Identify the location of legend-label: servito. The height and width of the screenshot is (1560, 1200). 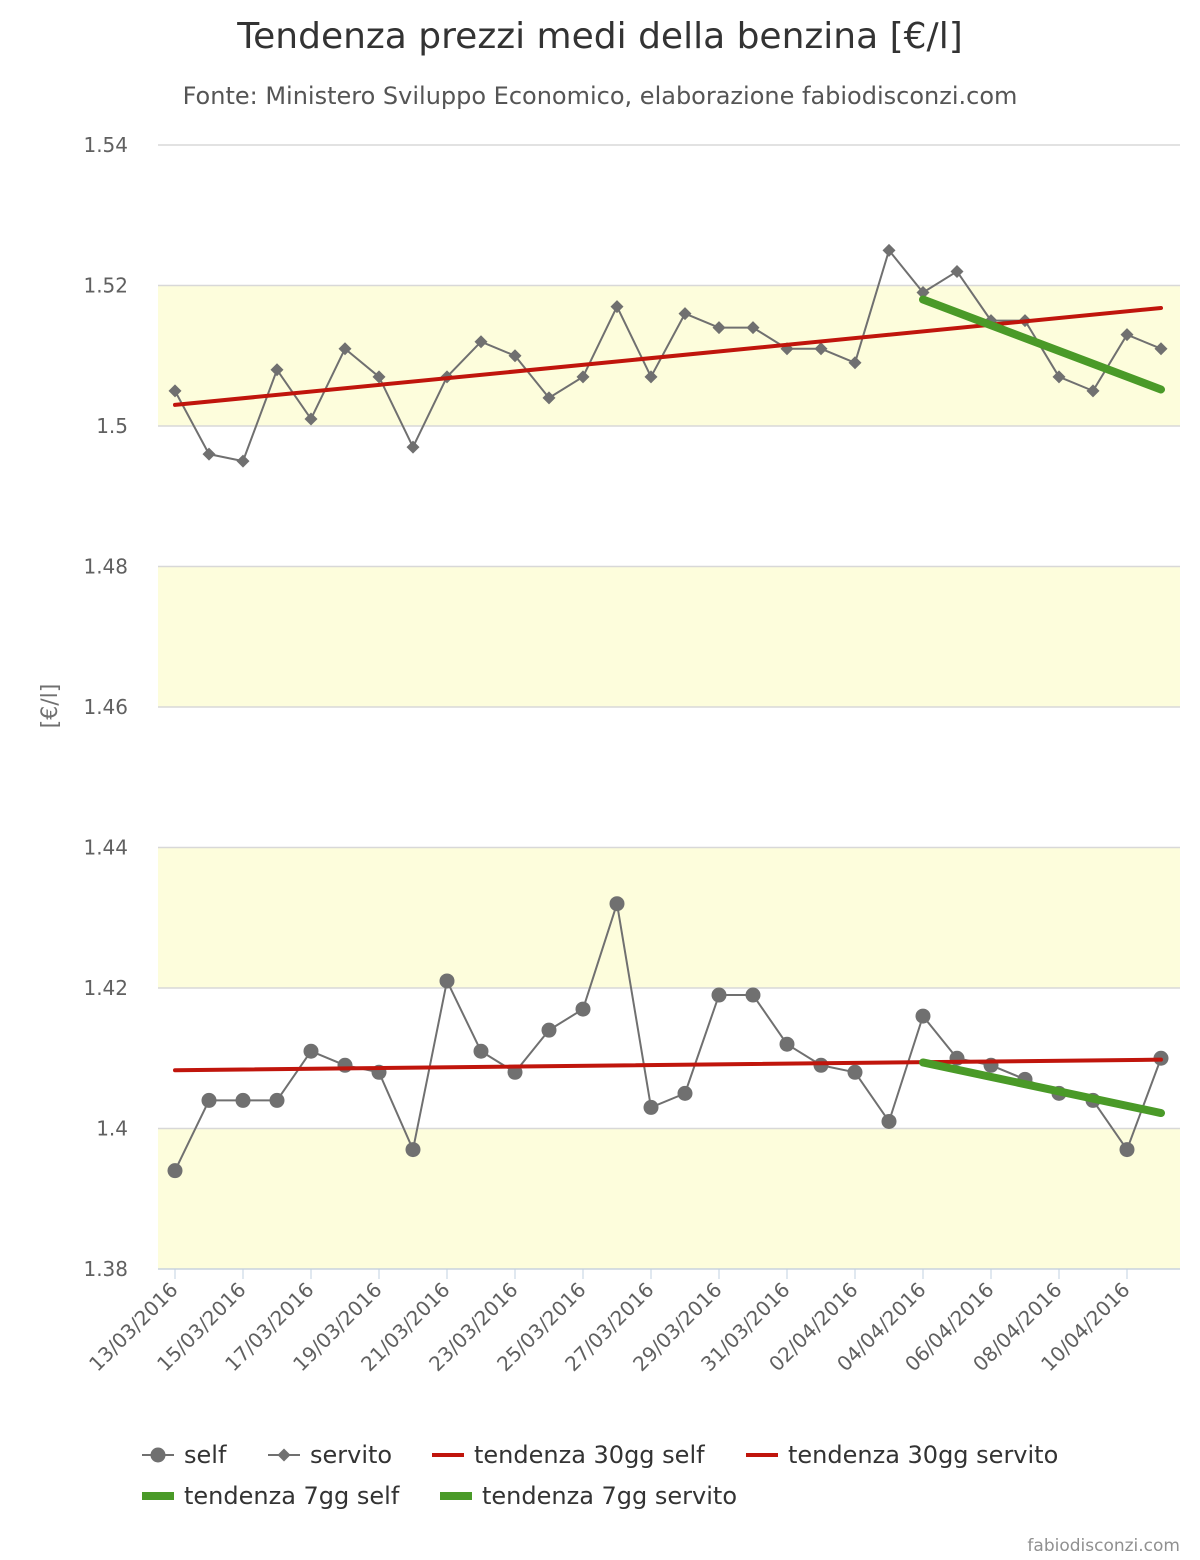
(351, 1455).